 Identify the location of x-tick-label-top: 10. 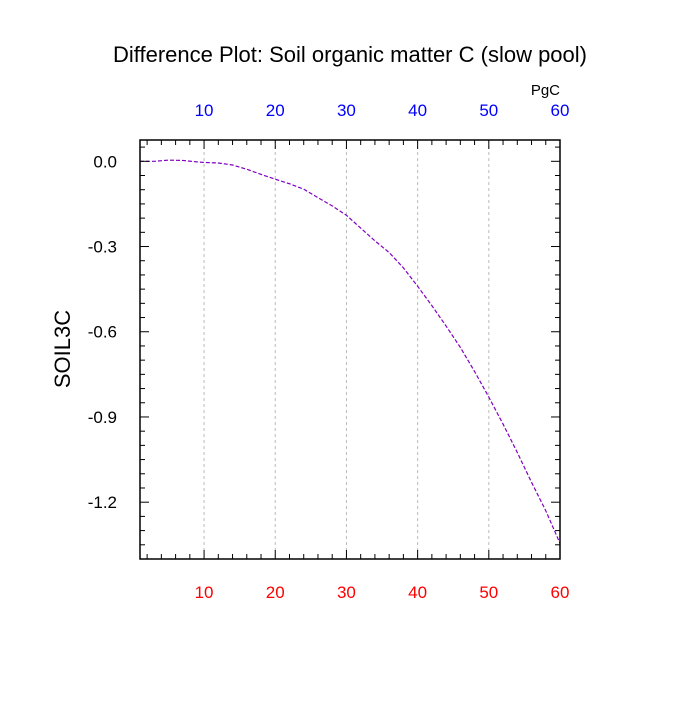
(204, 110).